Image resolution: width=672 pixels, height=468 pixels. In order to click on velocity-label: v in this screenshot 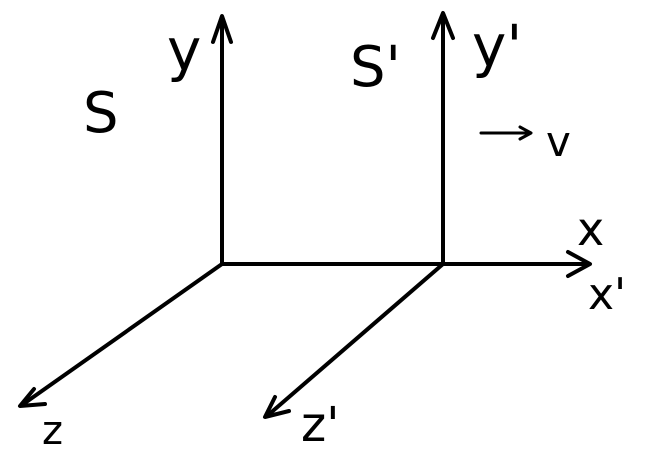, I will do `click(558, 141)`.